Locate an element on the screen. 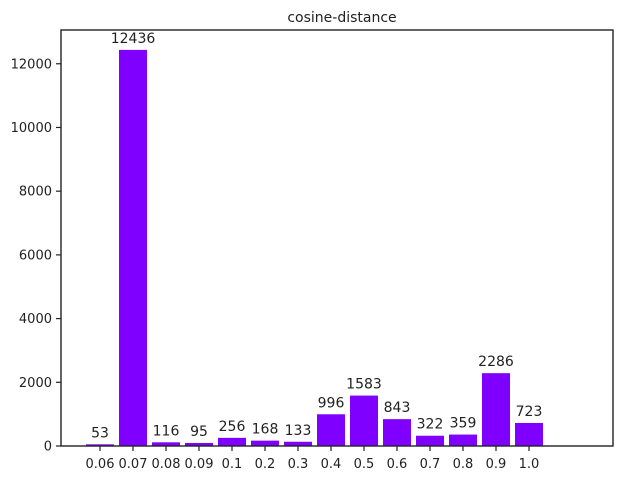  bar-0.1 is located at coordinates (232, 441).